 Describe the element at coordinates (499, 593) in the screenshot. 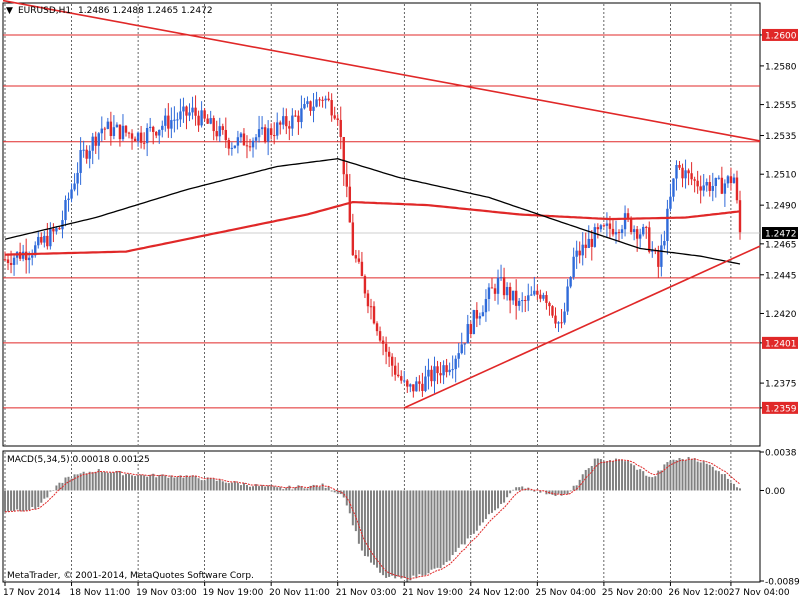

I see `time-tick-label: 24 Nov 12:00` at that location.